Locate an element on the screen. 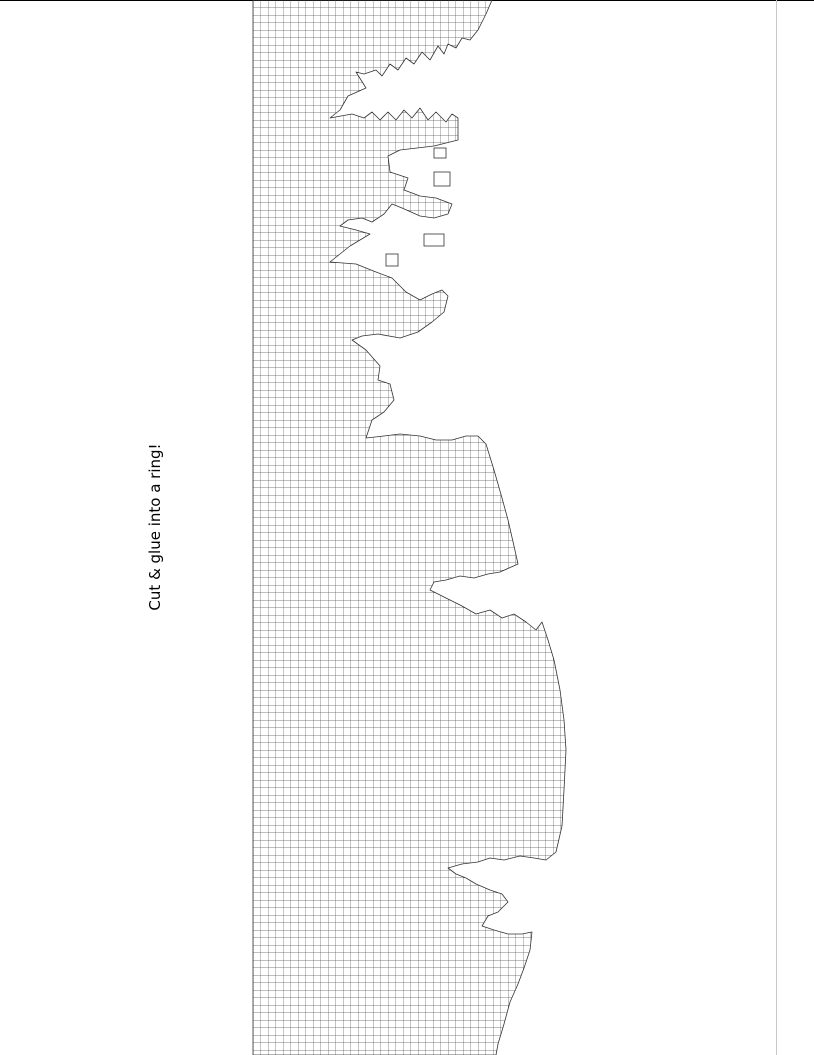 Image resolution: width=814 pixels, height=1055 pixels. window-cutouts is located at coordinates (418, 207).